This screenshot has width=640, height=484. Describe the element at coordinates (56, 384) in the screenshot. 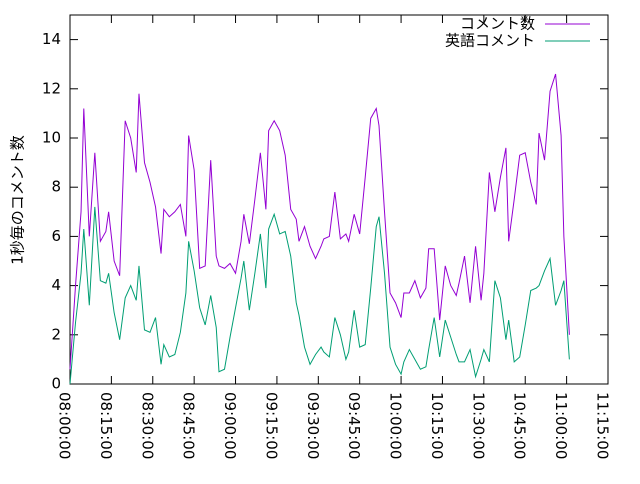

I see `y-tick-label: 0` at that location.